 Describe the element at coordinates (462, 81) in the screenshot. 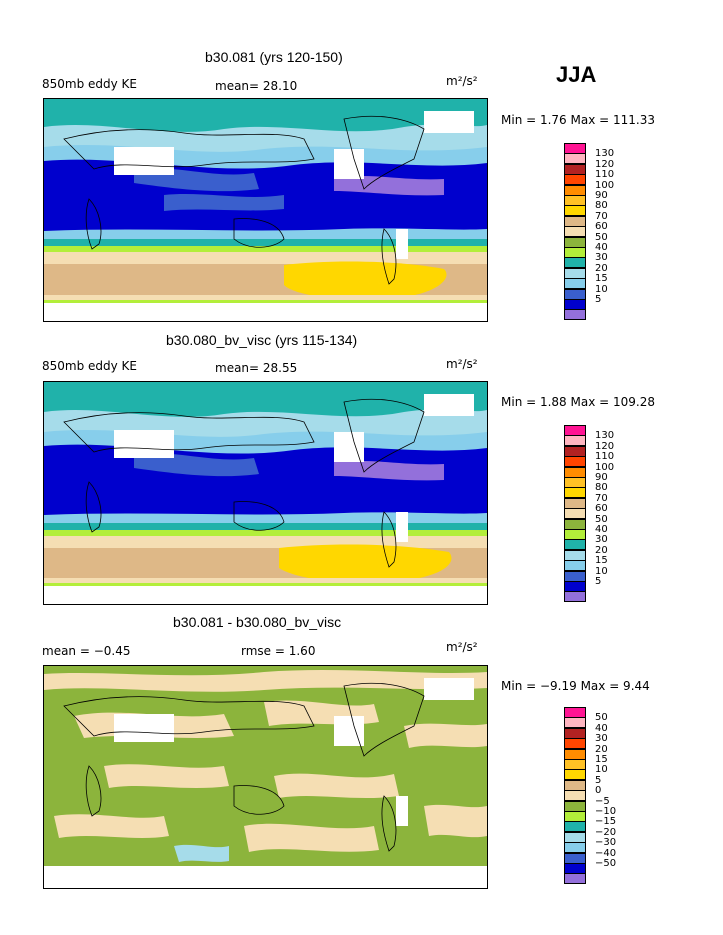

I see `panel-1-units: m²/s²` at that location.